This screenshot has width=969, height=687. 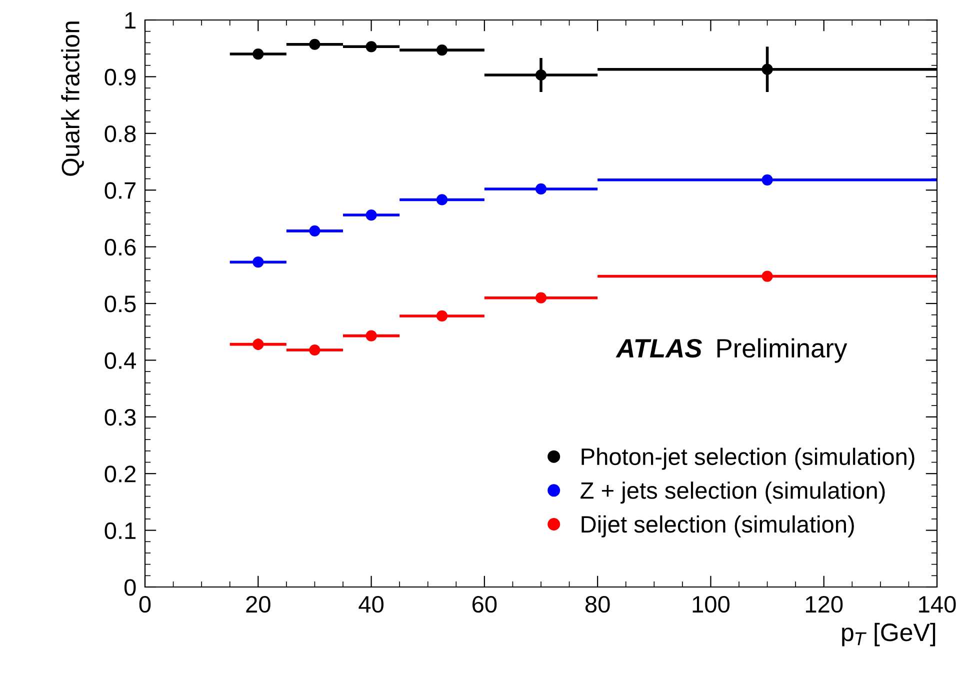 What do you see at coordinates (258, 604) in the screenshot?
I see `x-tick-label: 20` at bounding box center [258, 604].